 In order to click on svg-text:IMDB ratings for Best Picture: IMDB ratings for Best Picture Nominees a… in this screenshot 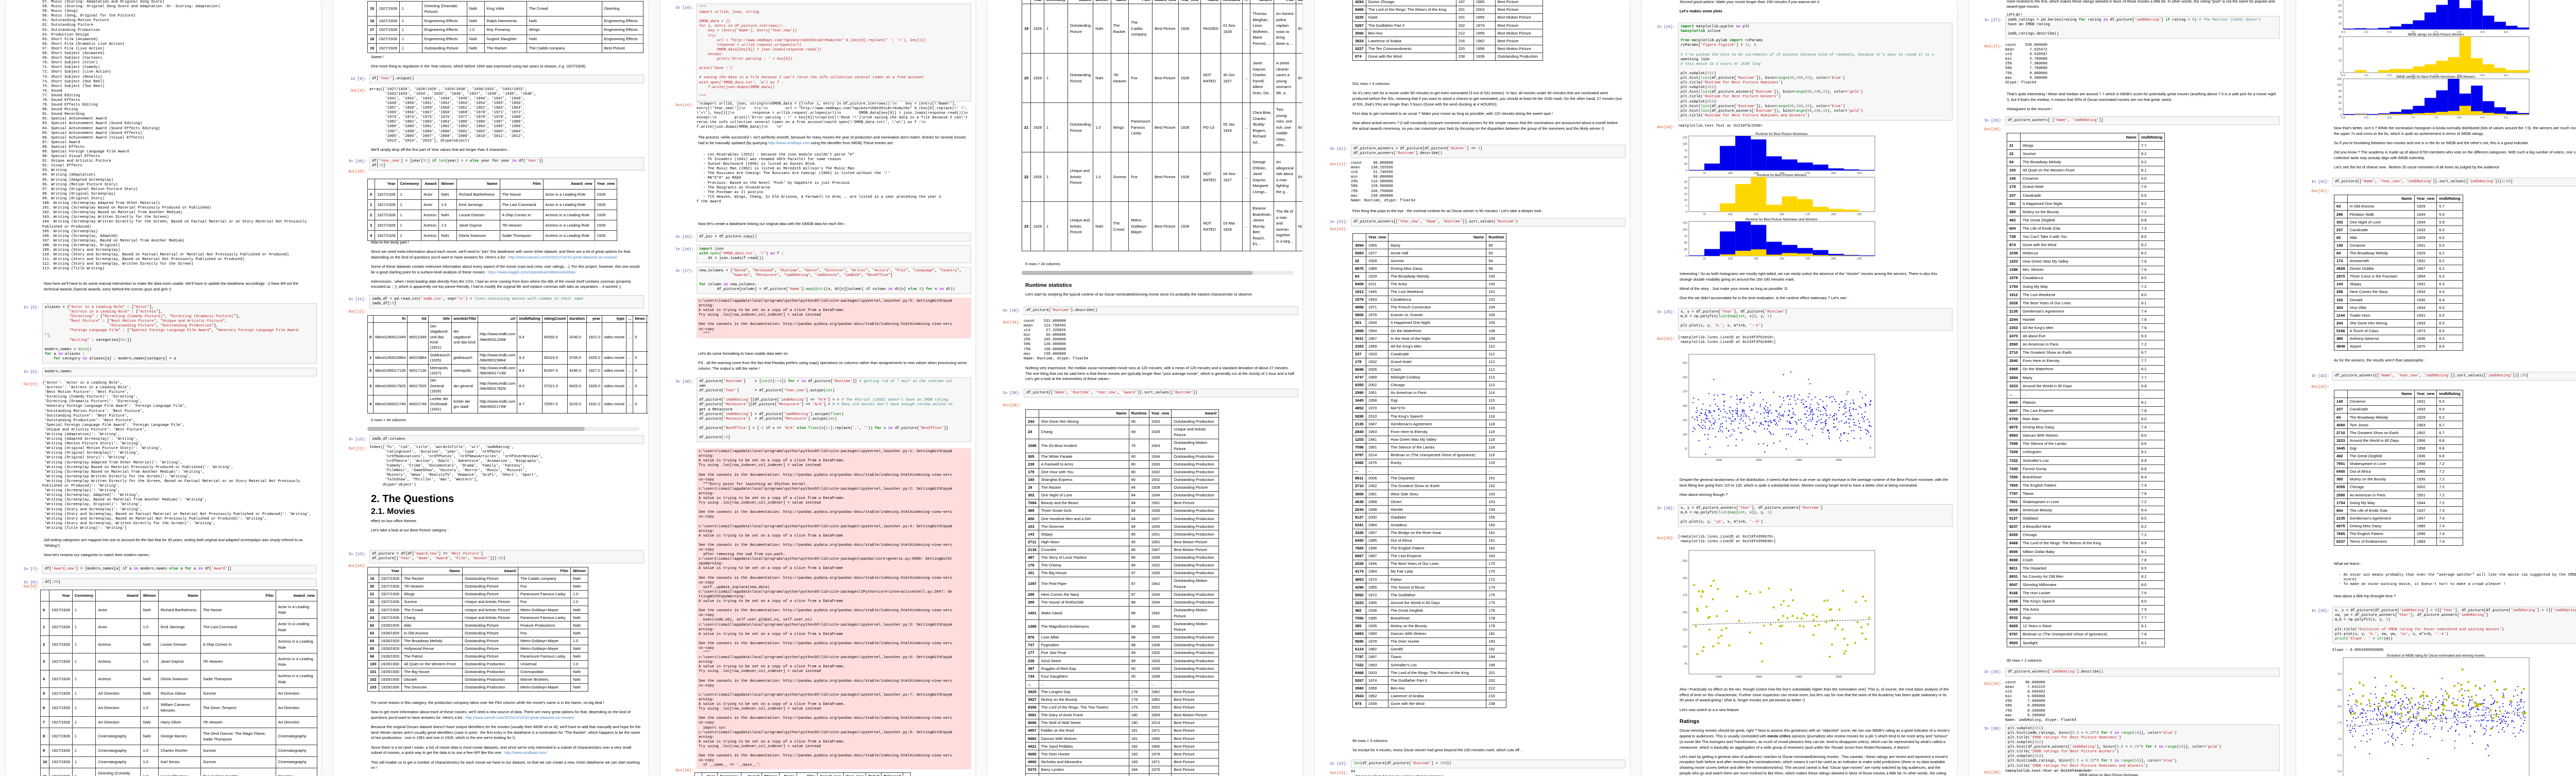, I will do `click(2436, 77)`.